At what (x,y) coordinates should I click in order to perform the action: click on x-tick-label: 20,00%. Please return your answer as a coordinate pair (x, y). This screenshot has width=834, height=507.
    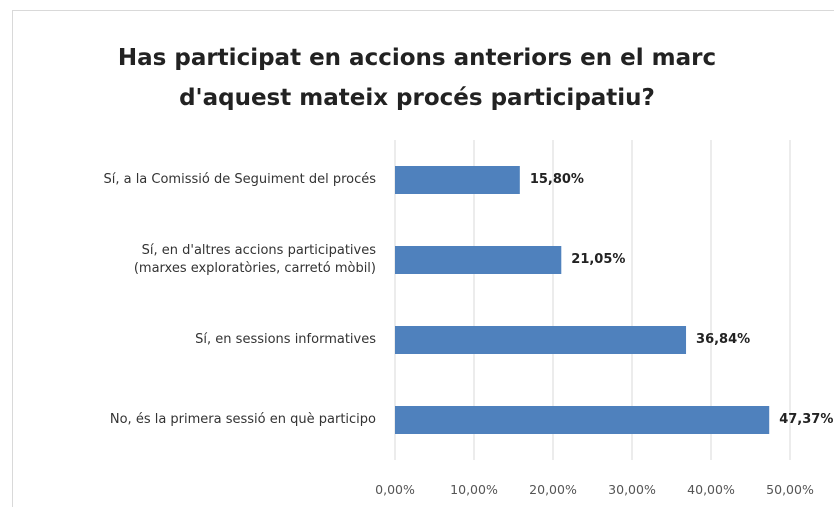
    Looking at the image, I should click on (553, 489).